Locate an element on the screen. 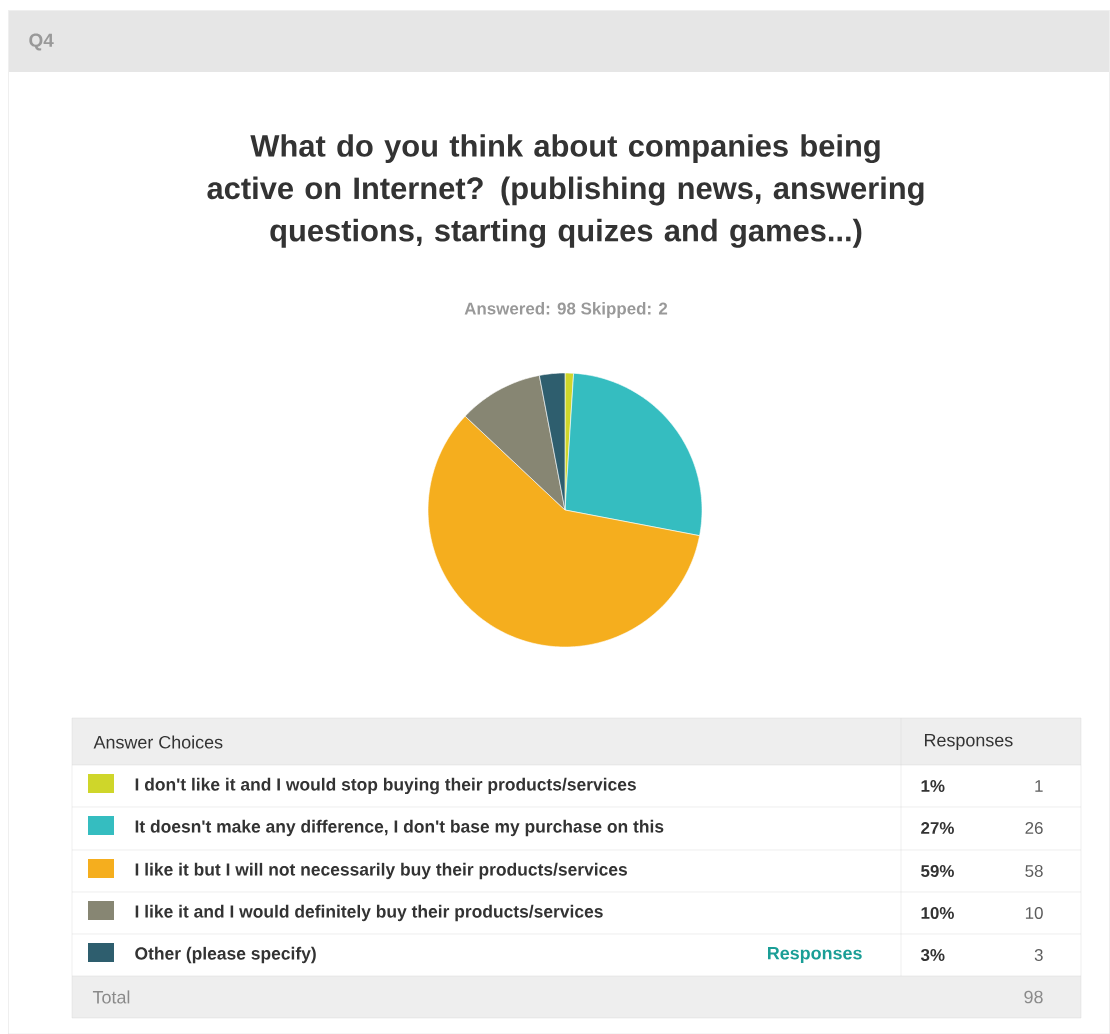 The width and height of the screenshot is (1110, 1034). legend-label: I like it and I would definitely buy their products/services is located at coordinates (369, 913).